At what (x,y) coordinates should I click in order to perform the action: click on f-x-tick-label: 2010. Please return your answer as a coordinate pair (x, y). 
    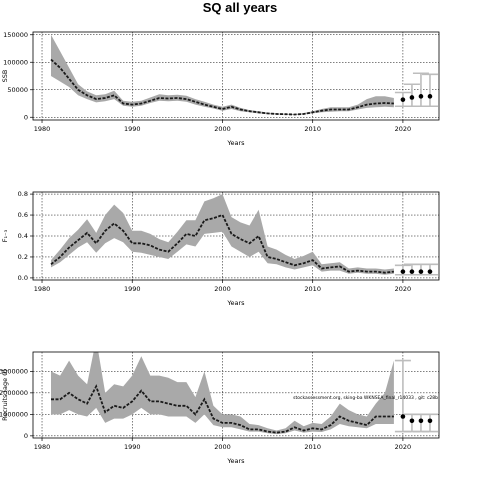
    Looking at the image, I should click on (312, 289).